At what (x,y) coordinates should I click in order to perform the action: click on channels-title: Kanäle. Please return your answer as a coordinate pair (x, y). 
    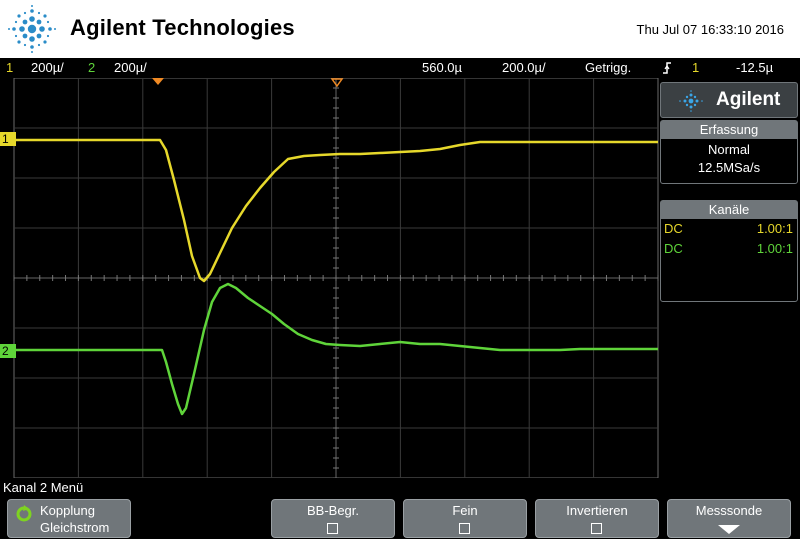
    Looking at the image, I should click on (729, 210).